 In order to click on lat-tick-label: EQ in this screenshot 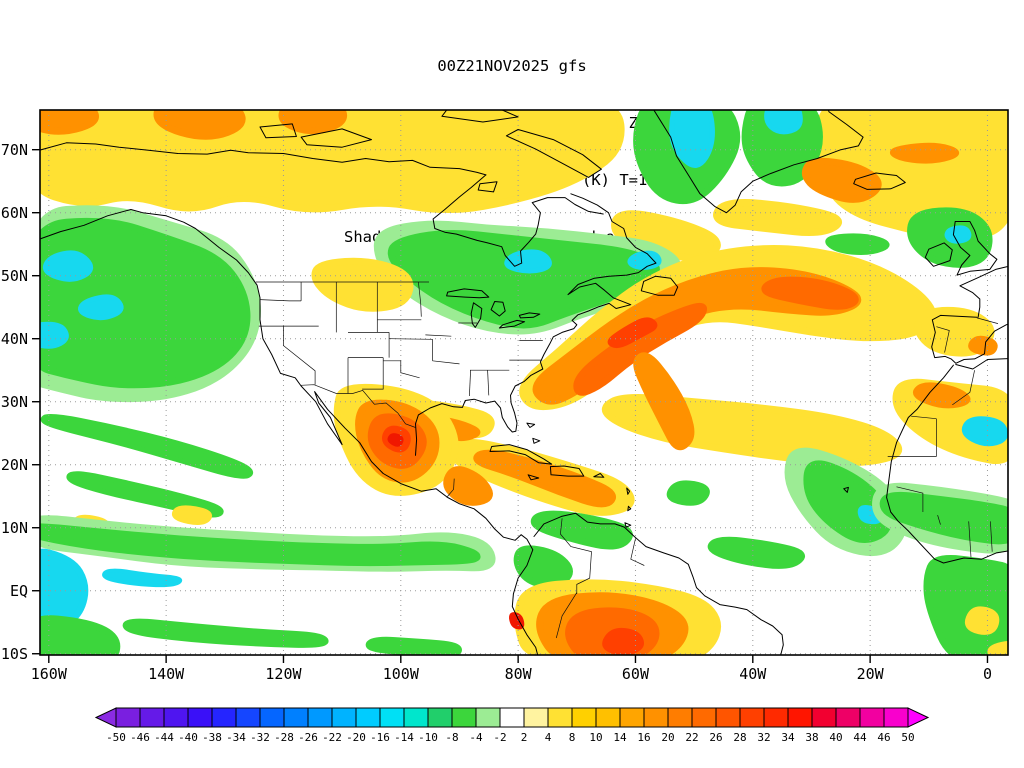, I will do `click(19, 591)`.